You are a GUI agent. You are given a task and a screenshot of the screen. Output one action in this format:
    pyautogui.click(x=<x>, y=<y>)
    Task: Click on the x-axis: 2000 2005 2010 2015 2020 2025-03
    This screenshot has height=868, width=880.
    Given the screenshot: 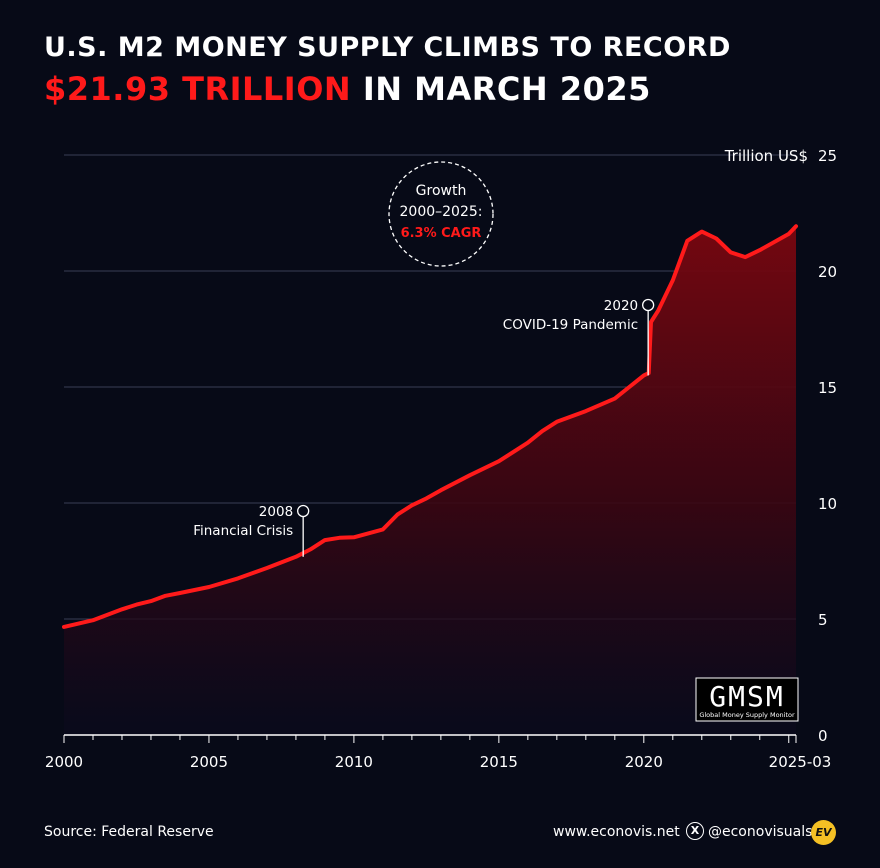 What is the action you would take?
    pyautogui.click(x=438, y=753)
    